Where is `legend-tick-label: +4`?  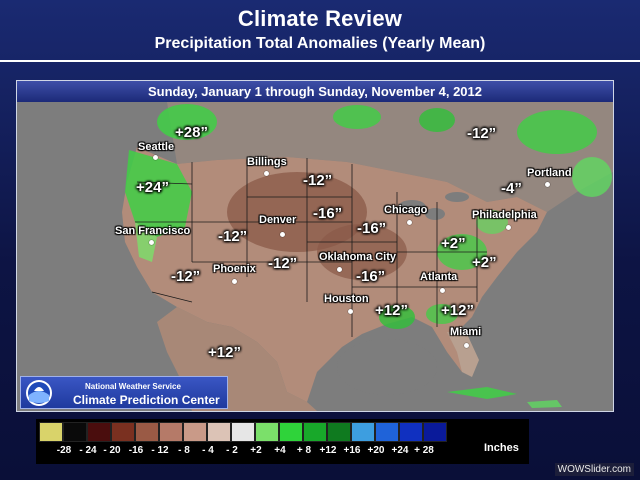 legend-tick-label: +4 is located at coordinates (280, 450).